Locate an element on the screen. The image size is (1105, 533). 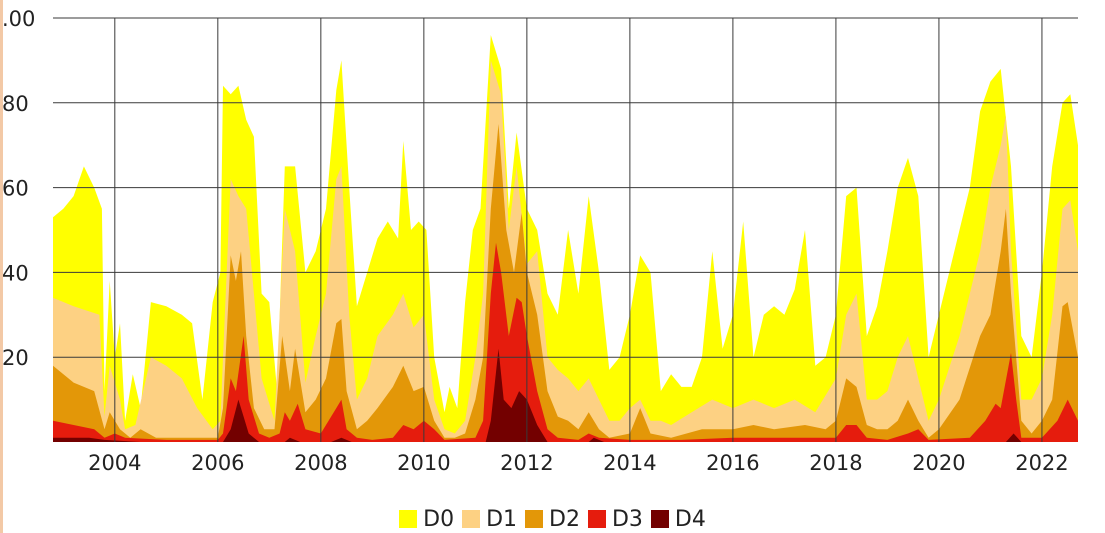
legend-label: D3 is located at coordinates (627, 519).